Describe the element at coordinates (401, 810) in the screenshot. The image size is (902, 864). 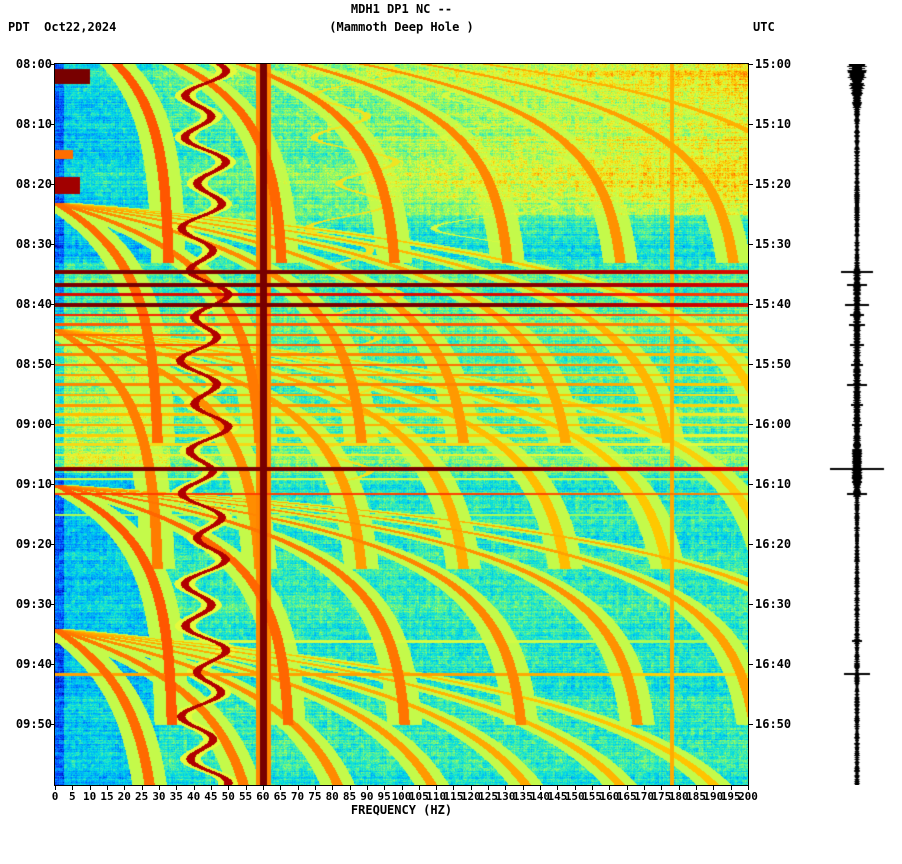
I see `frequency-axis-label: FREQUENCY (HZ)` at that location.